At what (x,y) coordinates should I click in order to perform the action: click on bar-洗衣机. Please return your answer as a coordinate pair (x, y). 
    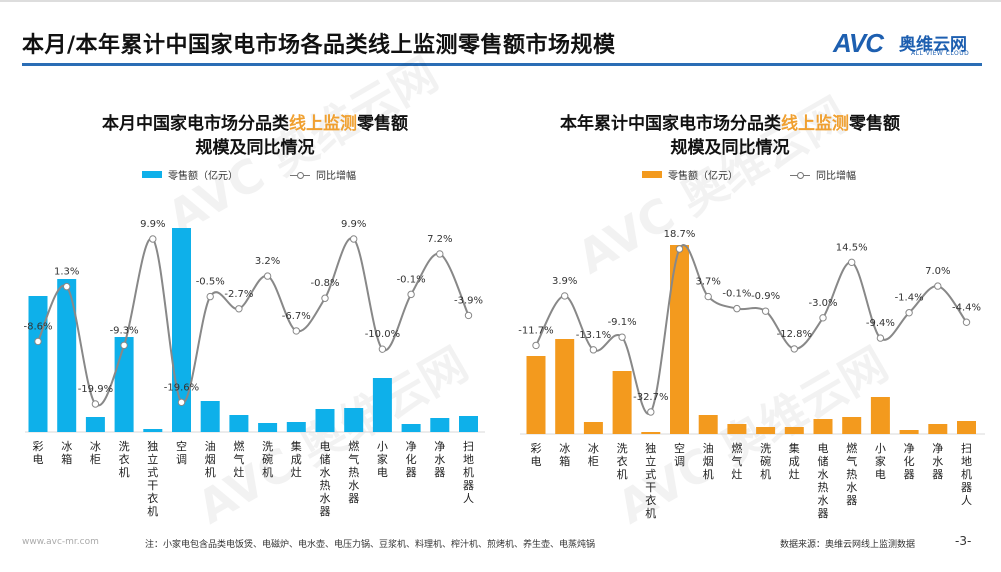
    Looking at the image, I should click on (622, 402).